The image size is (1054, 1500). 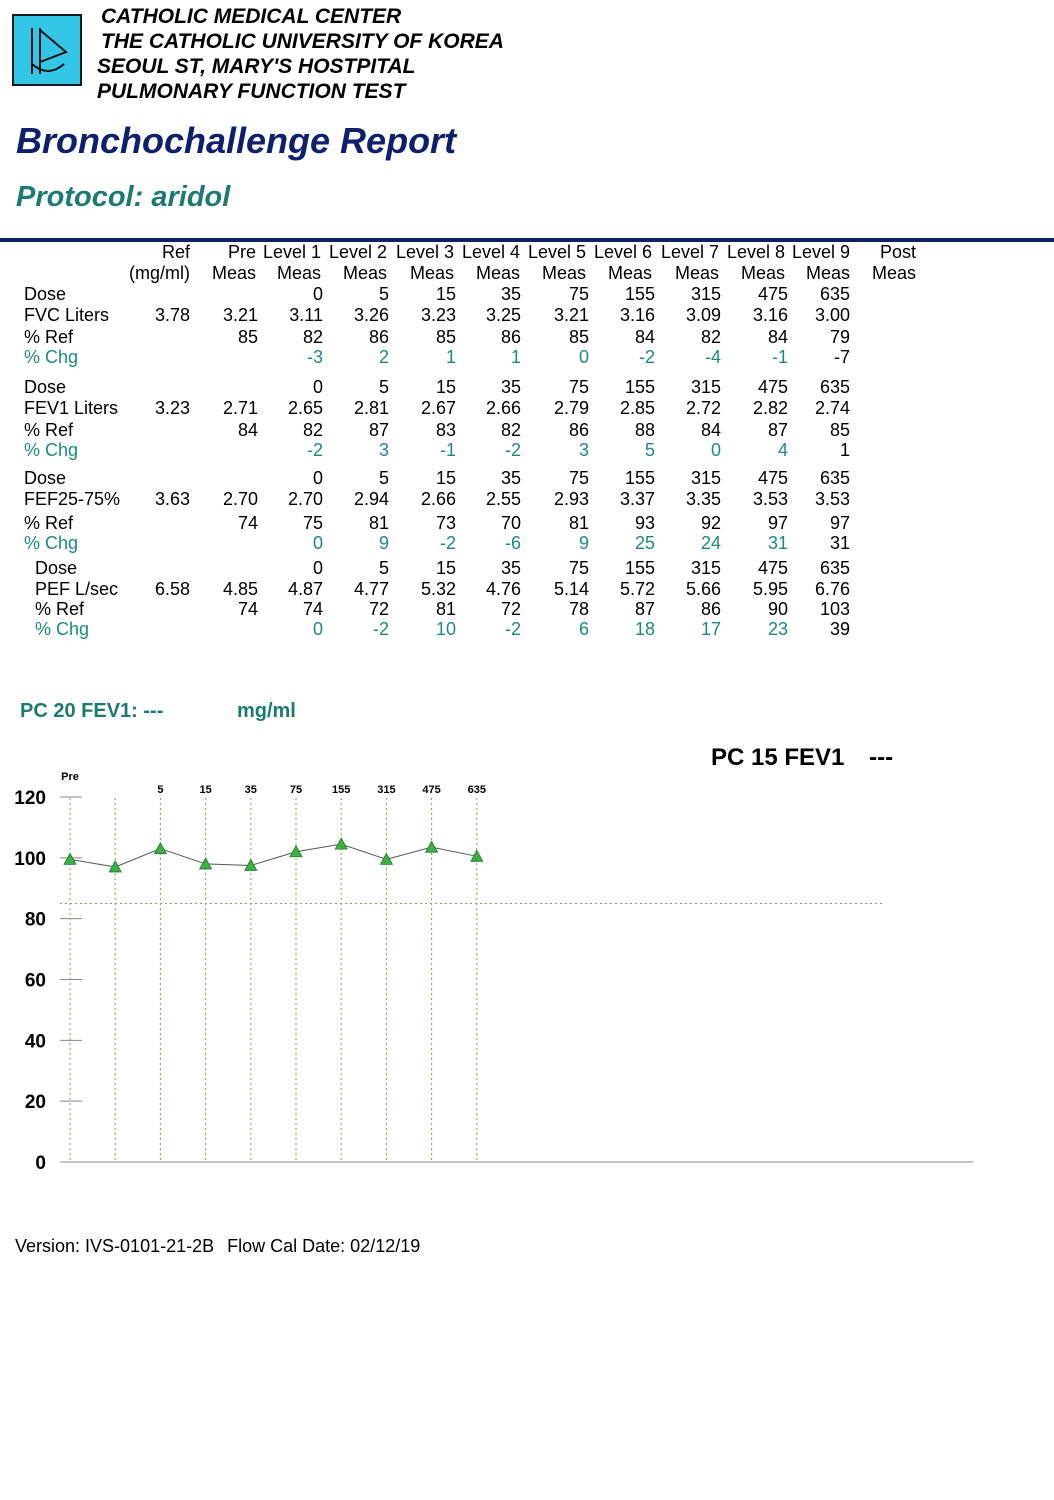 I want to click on org-line-2: THE CATHOLIC UNIVERSITY OF KOREA, so click(x=302, y=41).